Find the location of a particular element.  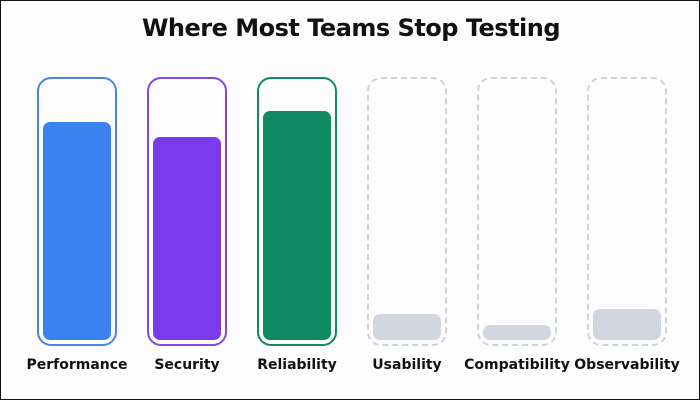

bar-label: Performance is located at coordinates (77, 365).